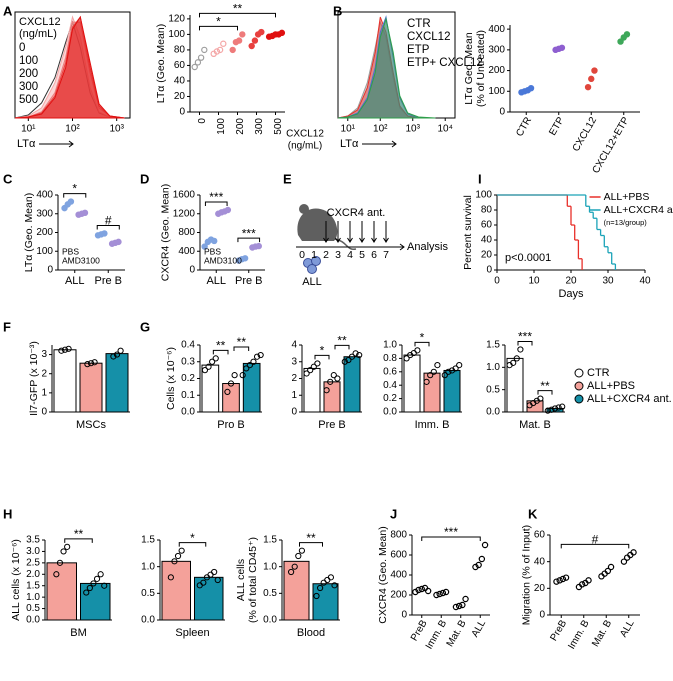  Describe the element at coordinates (322, 351) in the screenshot. I see `significance-label: *` at that location.